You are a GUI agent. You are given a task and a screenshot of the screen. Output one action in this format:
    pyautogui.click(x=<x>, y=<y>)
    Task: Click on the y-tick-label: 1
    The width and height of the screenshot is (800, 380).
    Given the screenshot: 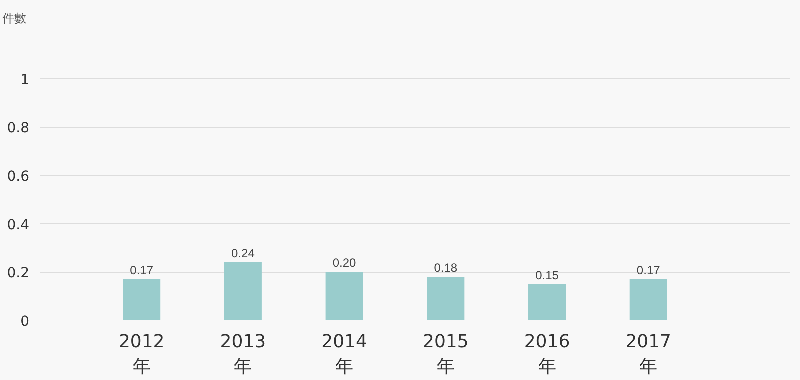 What is the action you would take?
    pyautogui.click(x=25, y=80)
    